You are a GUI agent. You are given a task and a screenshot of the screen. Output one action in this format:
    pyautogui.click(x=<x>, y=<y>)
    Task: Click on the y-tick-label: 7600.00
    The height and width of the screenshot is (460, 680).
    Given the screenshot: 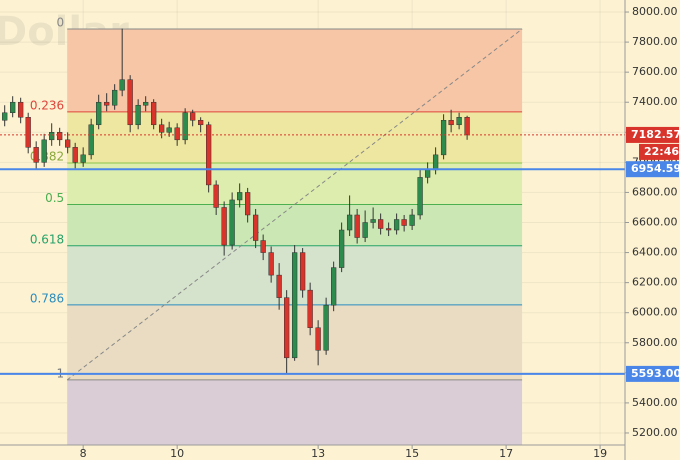 What is the action you would take?
    pyautogui.click(x=655, y=71)
    